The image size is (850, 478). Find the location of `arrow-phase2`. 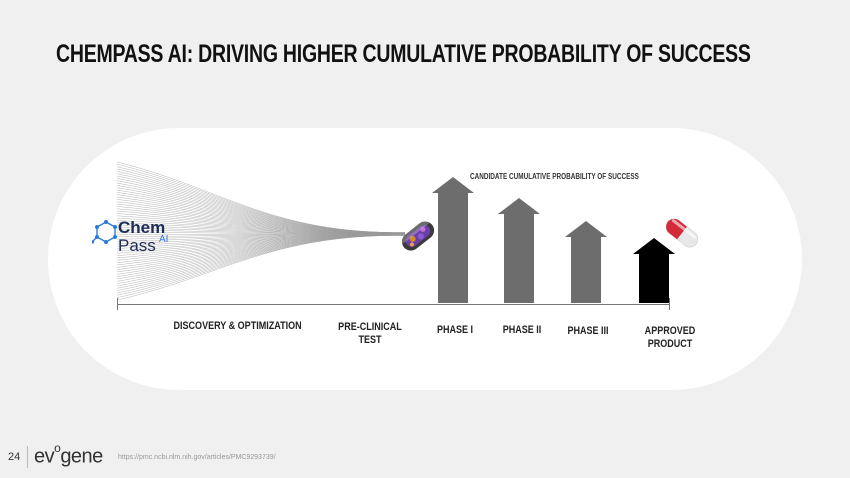

arrow-phase2 is located at coordinates (519, 250).